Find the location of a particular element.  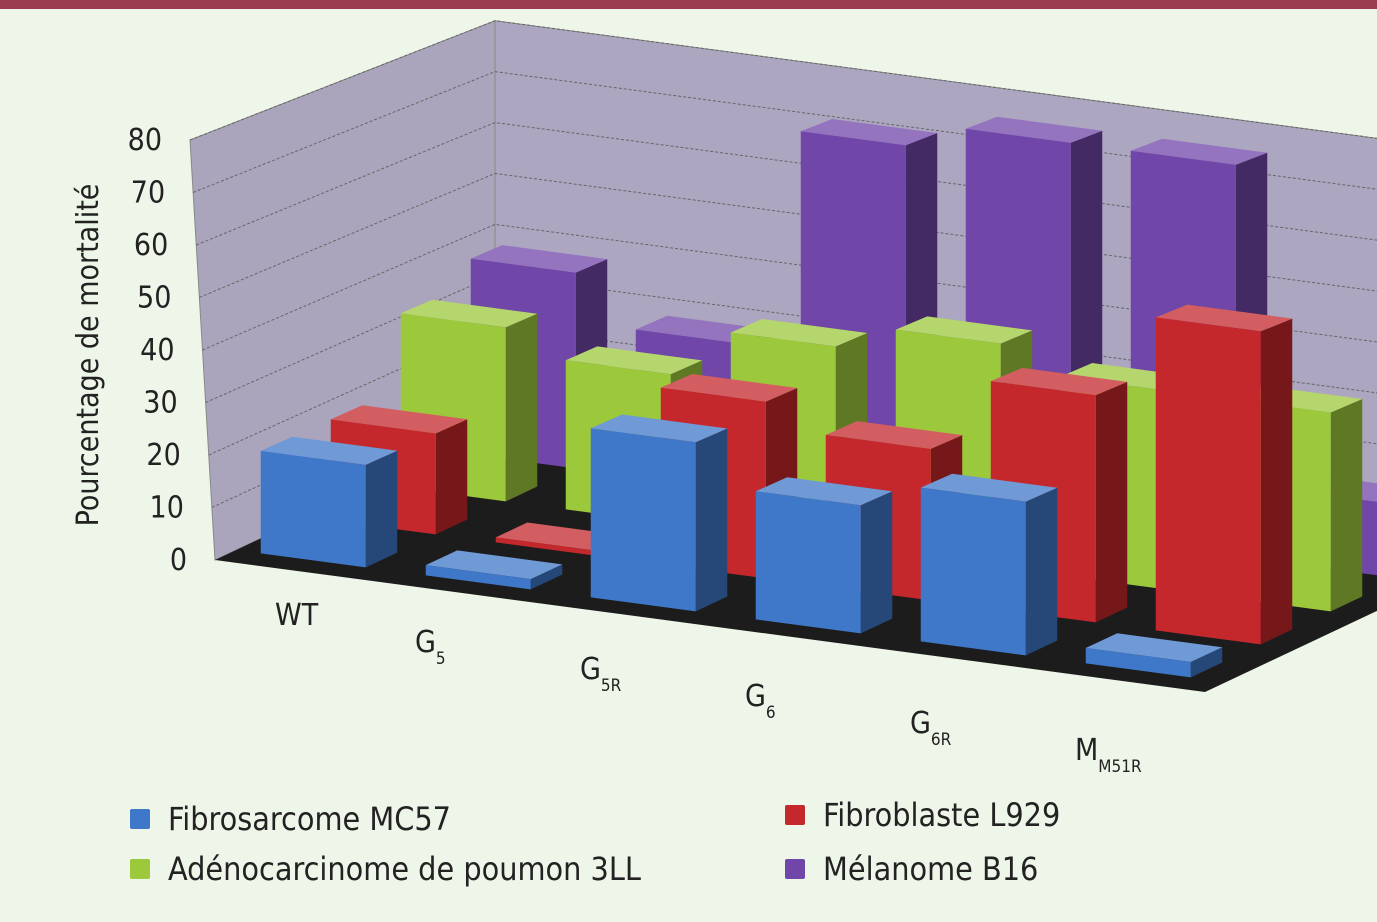

x-tick-subscript: 5 is located at coordinates (441, 659).